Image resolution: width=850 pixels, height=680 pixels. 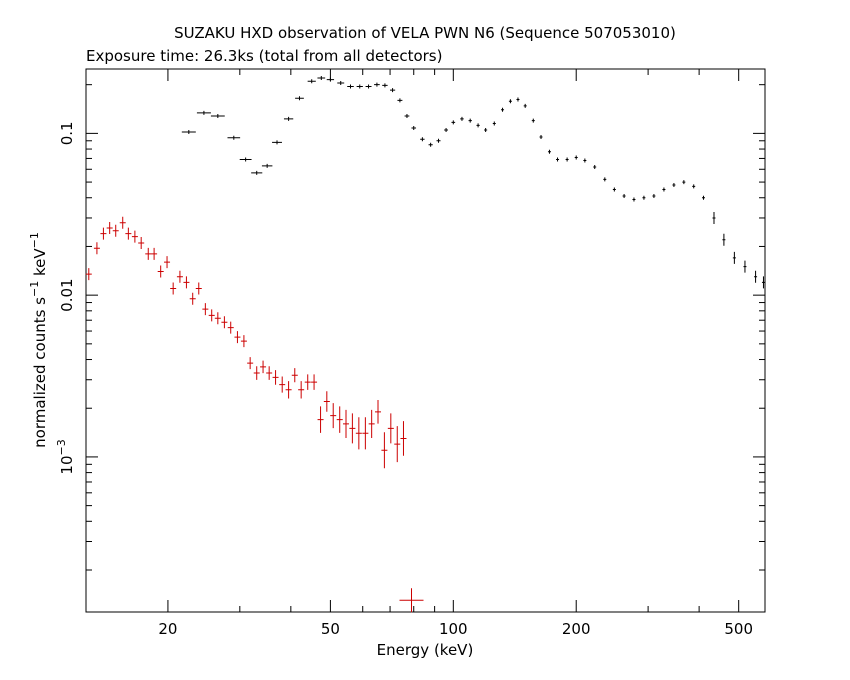 What do you see at coordinates (34, 289) in the screenshot?
I see `y-axis-label-exp-a: −1` at bounding box center [34, 289].